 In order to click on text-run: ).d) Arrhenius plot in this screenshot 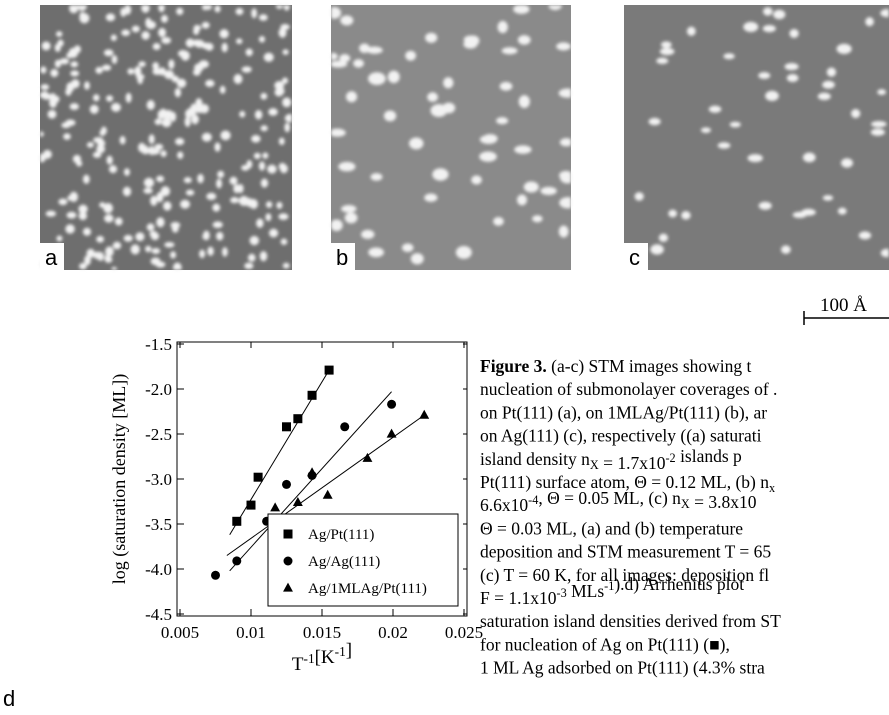, I will do `click(679, 584)`.